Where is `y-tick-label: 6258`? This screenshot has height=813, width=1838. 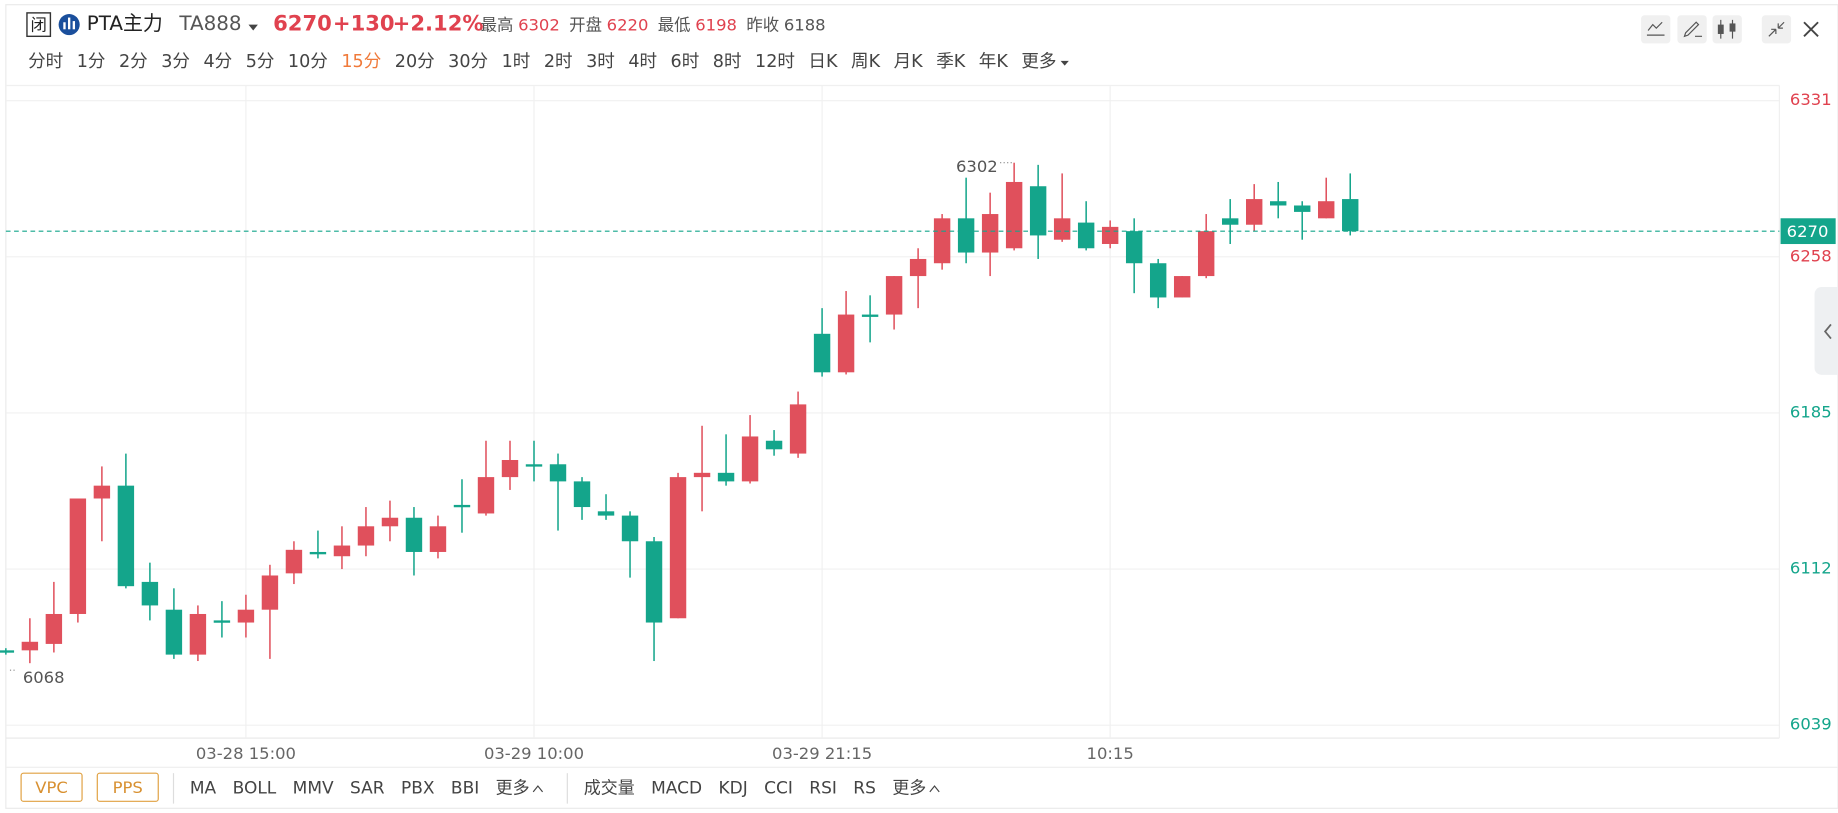
y-tick-label: 6258 is located at coordinates (1811, 255).